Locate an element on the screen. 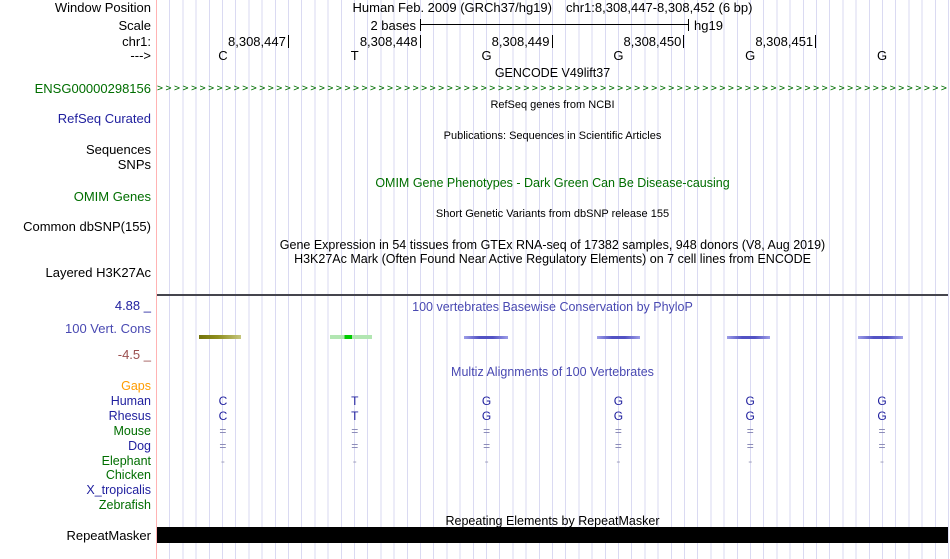 This screenshot has height=559, width=950. repeatmasker-track-title: Repeating Elements by RepeatMasker is located at coordinates (552, 521).